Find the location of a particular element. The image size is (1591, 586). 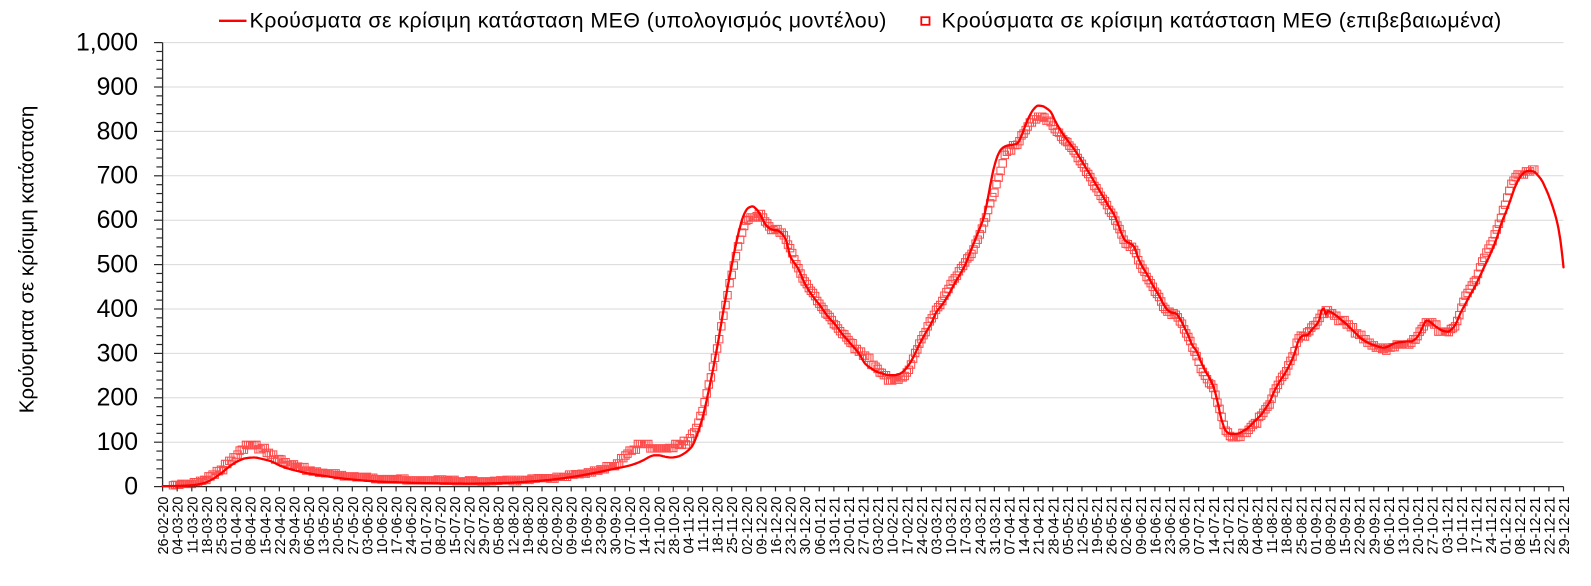

svg-text: 29-12-21 is located at coordinates (1565, 526).